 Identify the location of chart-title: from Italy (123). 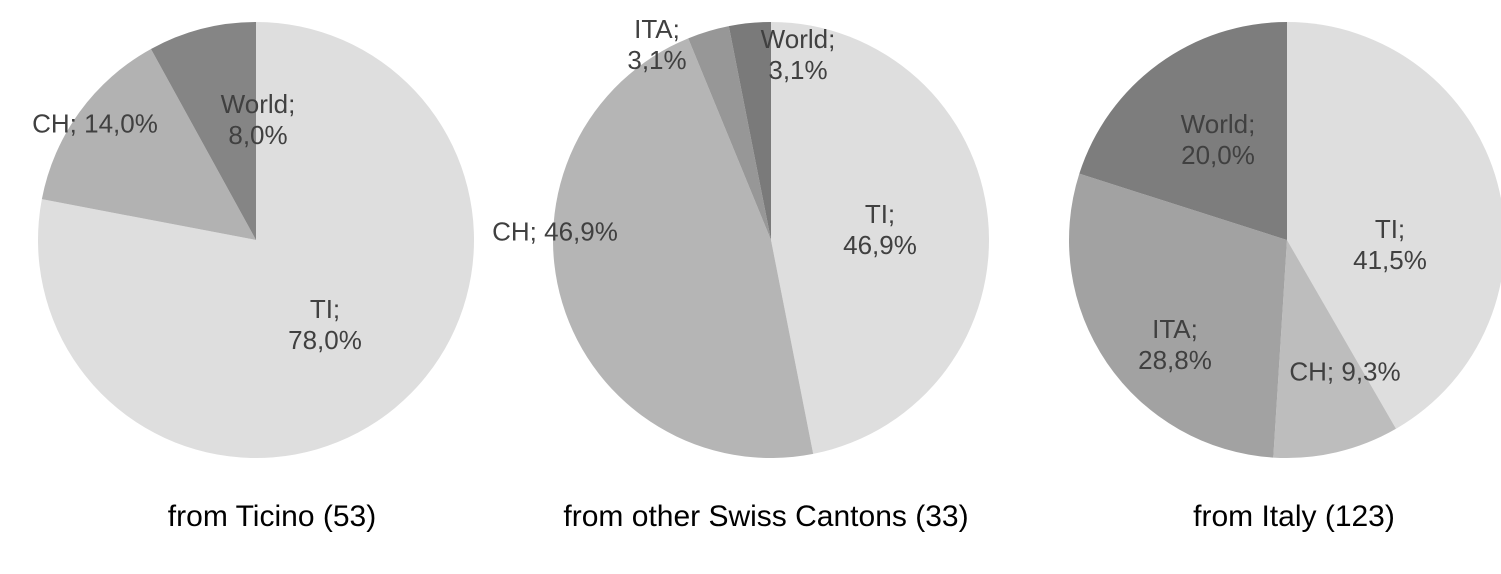
(1294, 516).